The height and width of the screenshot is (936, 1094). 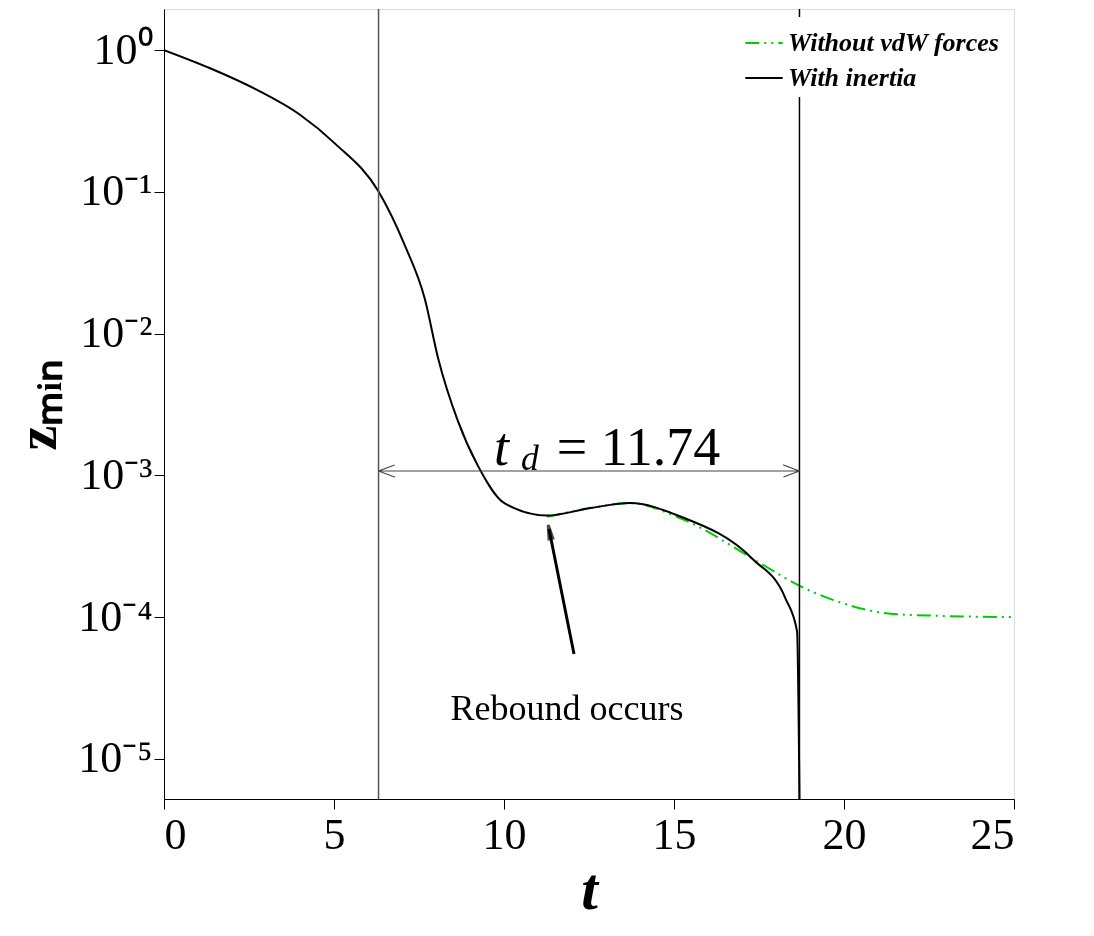 I want to click on y-tick-label: 10⁻⁴, so click(x=115, y=616).